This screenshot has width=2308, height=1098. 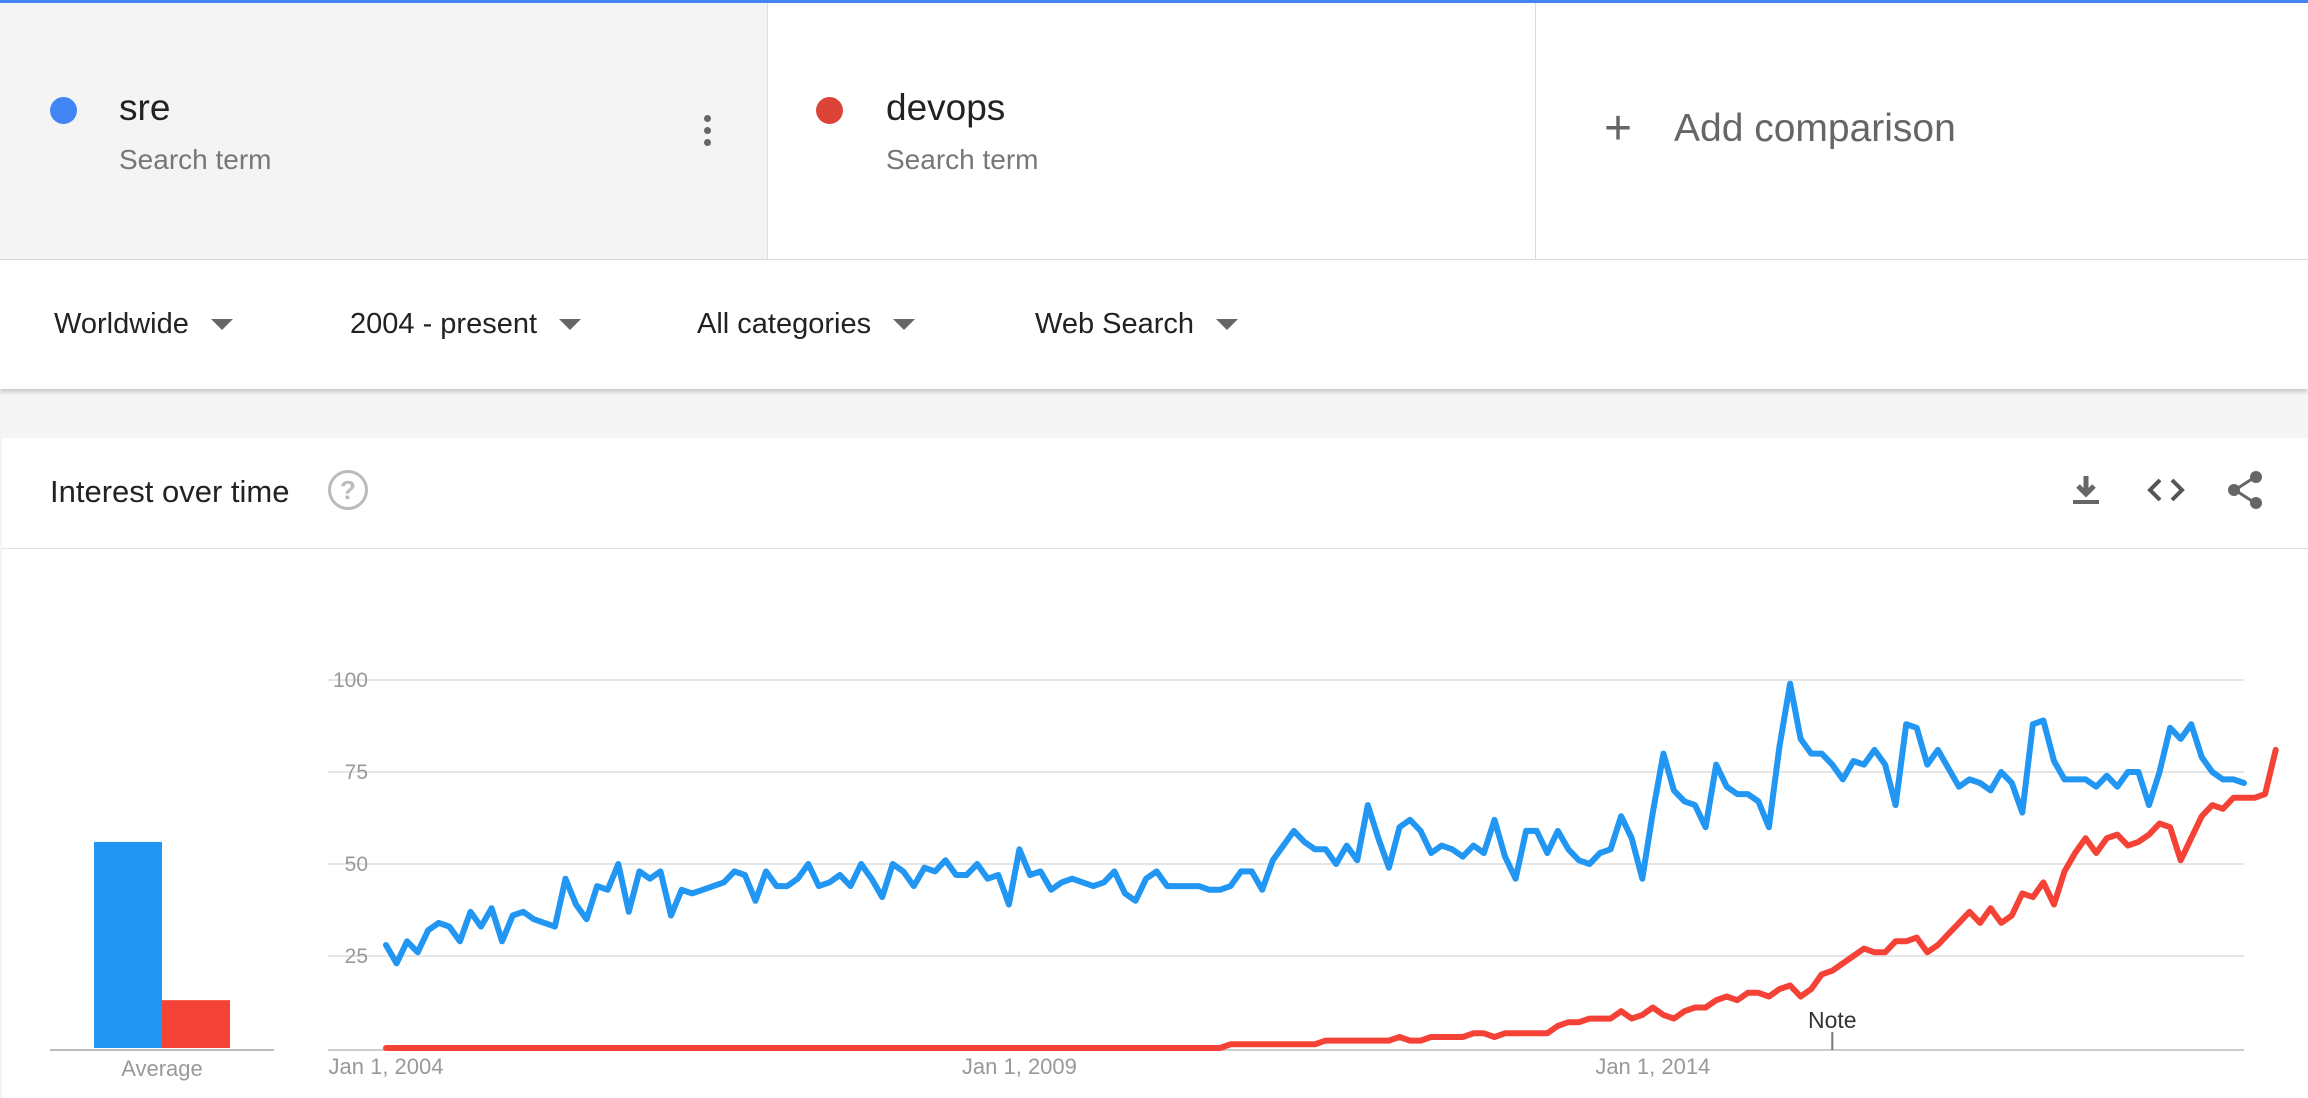 I want to click on add-comparison-button: + Add comparison, so click(x=1777, y=128).